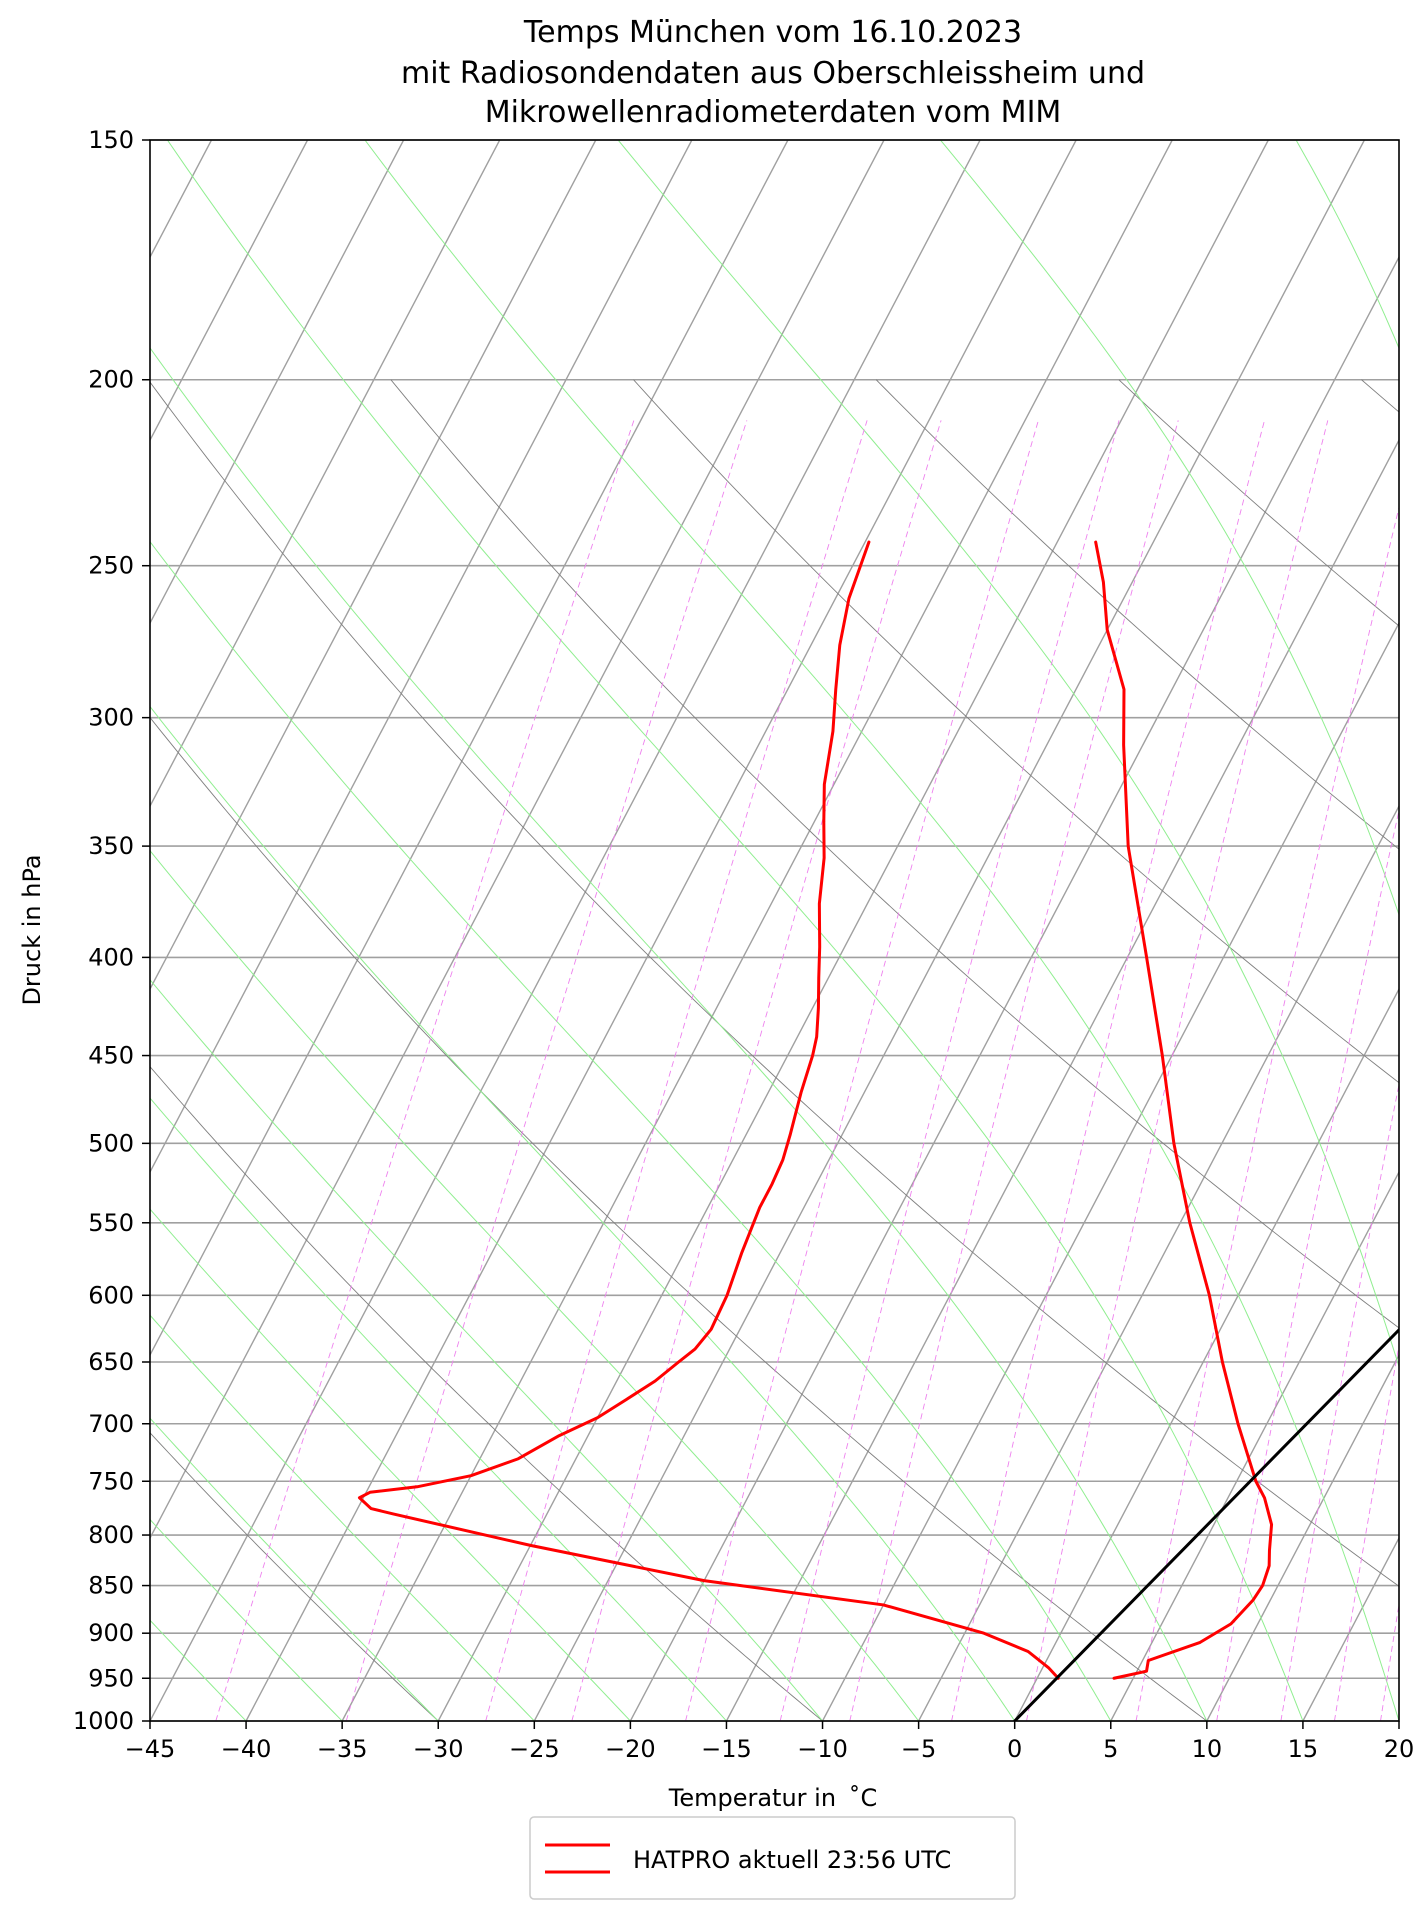 The height and width of the screenshot is (1907, 1427). What do you see at coordinates (534, 1749) in the screenshot?
I see `x-tick-label-4: −25` at bounding box center [534, 1749].